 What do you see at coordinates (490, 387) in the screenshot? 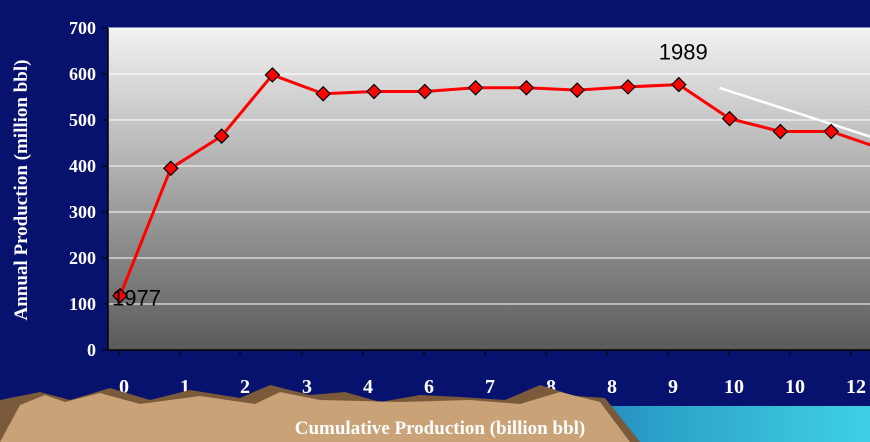
I see `x-tick-label: 7` at bounding box center [490, 387].